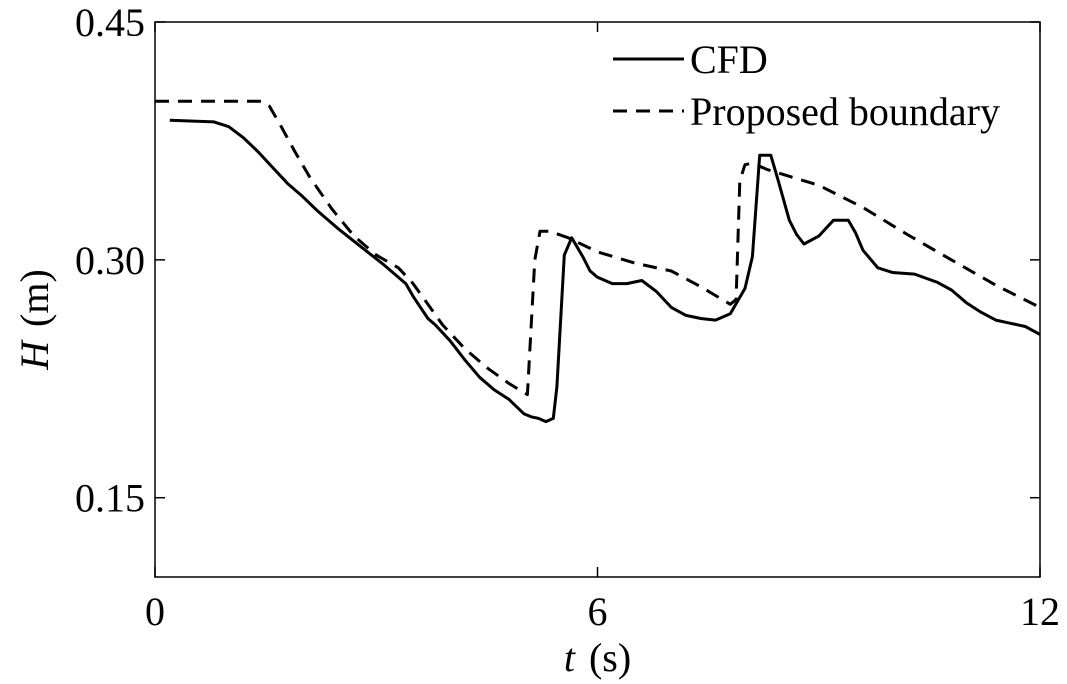 The height and width of the screenshot is (684, 1067). What do you see at coordinates (34, 298) in the screenshot?
I see `y-axis-unit: (m)` at bounding box center [34, 298].